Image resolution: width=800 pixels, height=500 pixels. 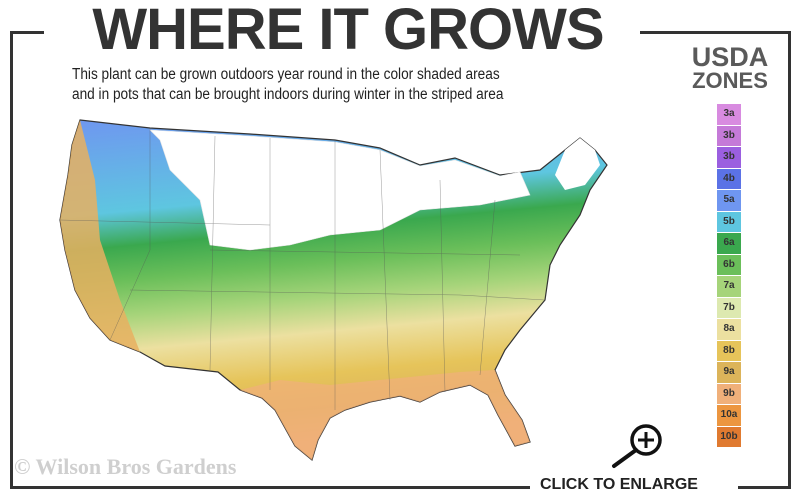 What do you see at coordinates (729, 350) in the screenshot?
I see `legend-zone-8b: 8b` at bounding box center [729, 350].